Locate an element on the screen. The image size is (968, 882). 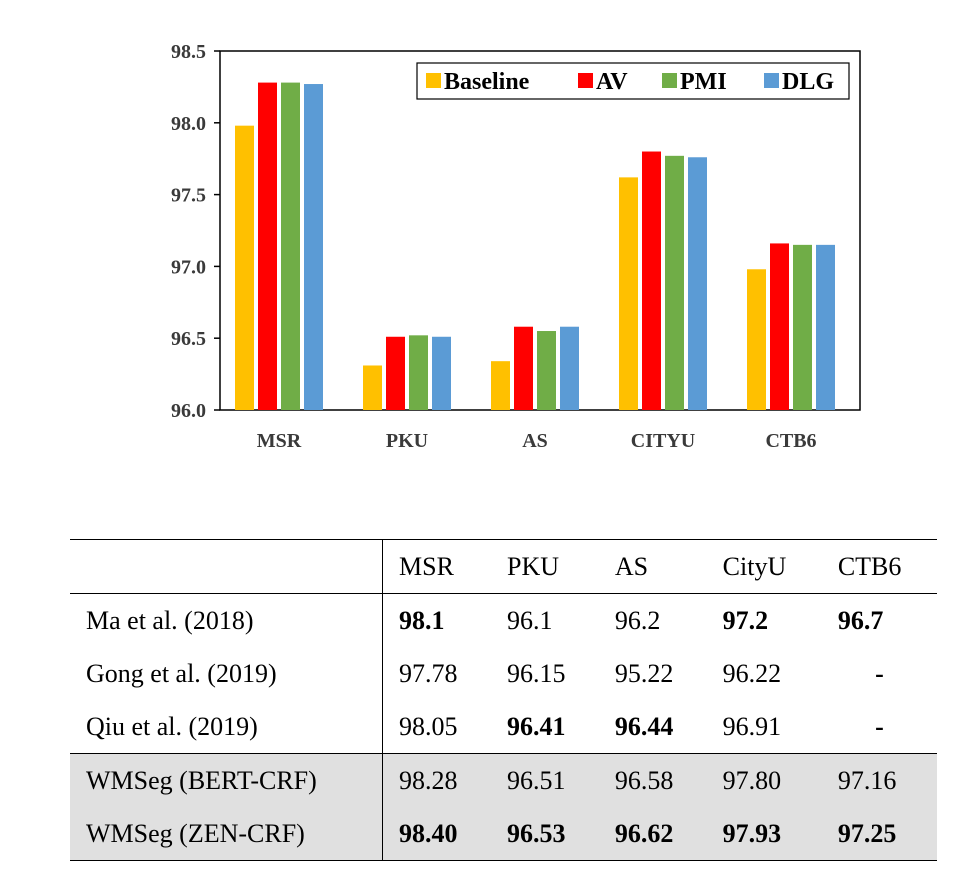
table-cell: 96.22 is located at coordinates (752, 673).